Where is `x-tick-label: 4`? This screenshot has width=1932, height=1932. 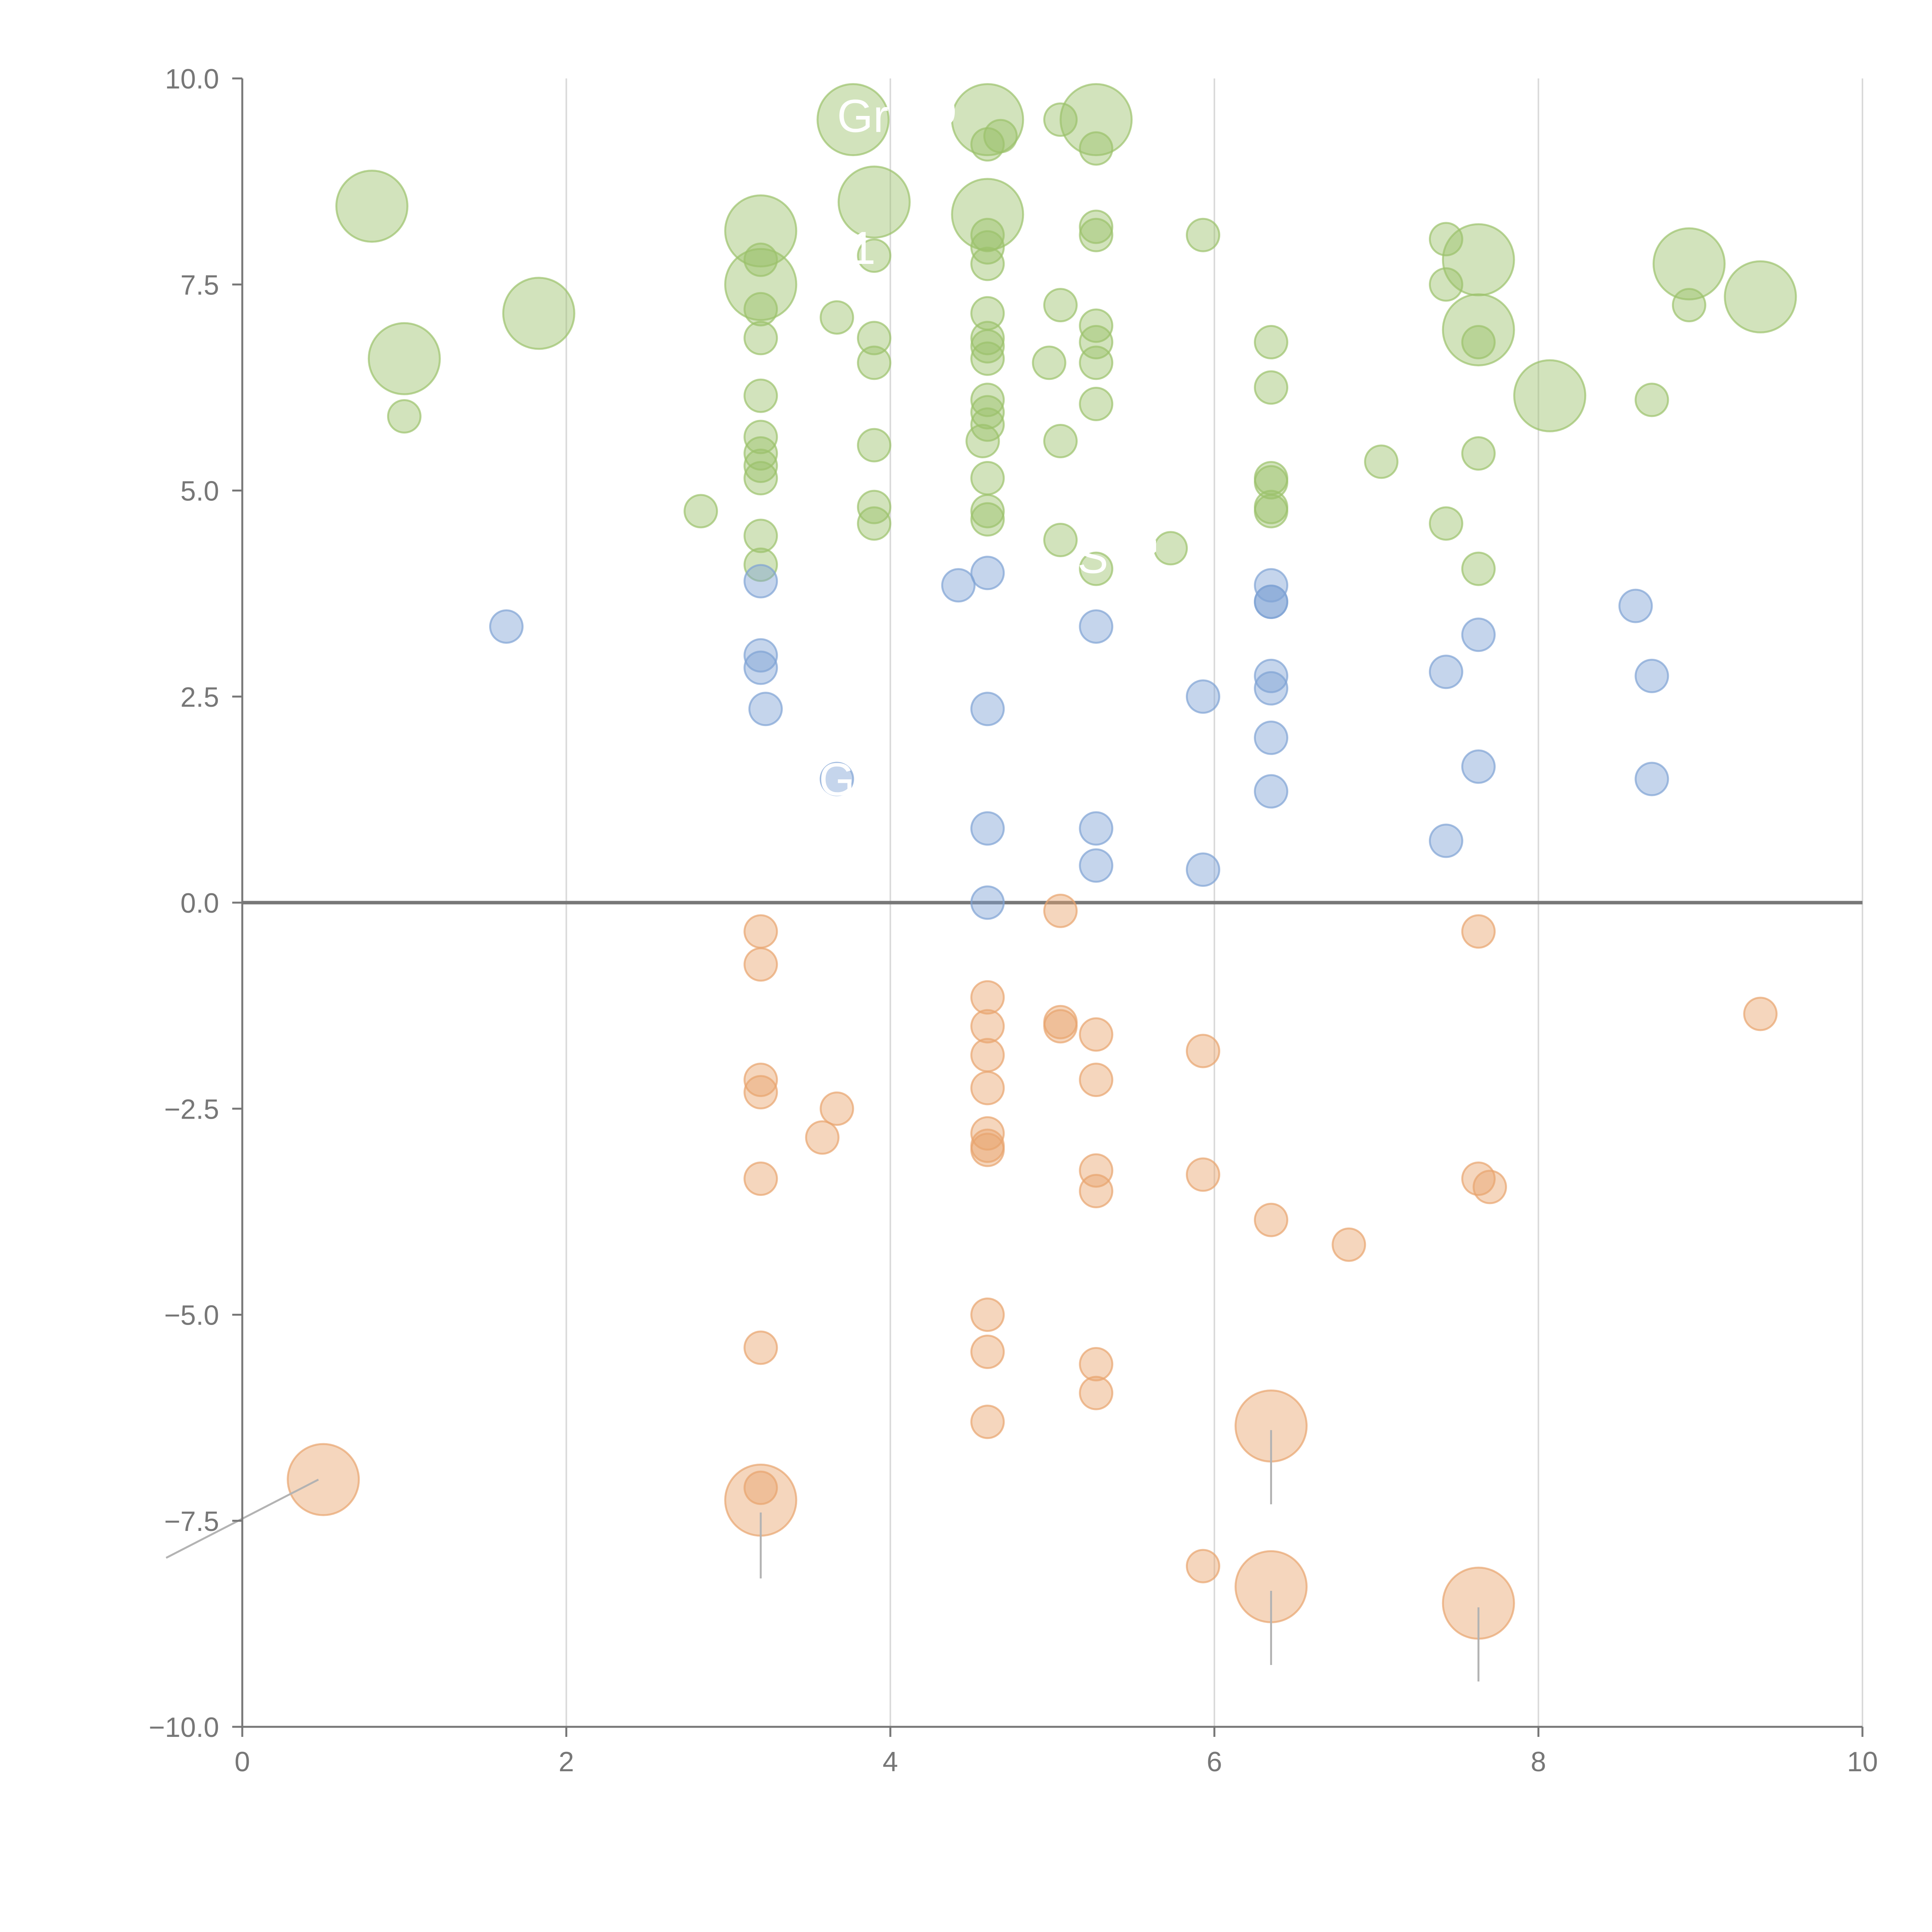
x-tick-label: 4 is located at coordinates (891, 1762).